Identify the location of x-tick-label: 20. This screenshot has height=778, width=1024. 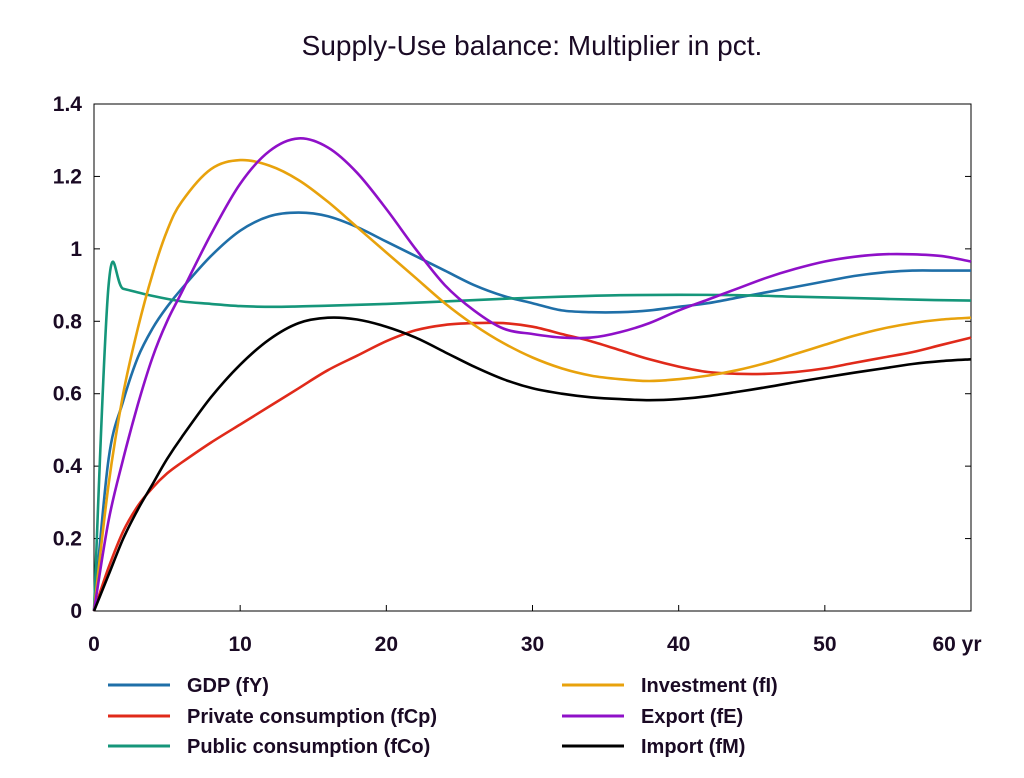
(386, 644).